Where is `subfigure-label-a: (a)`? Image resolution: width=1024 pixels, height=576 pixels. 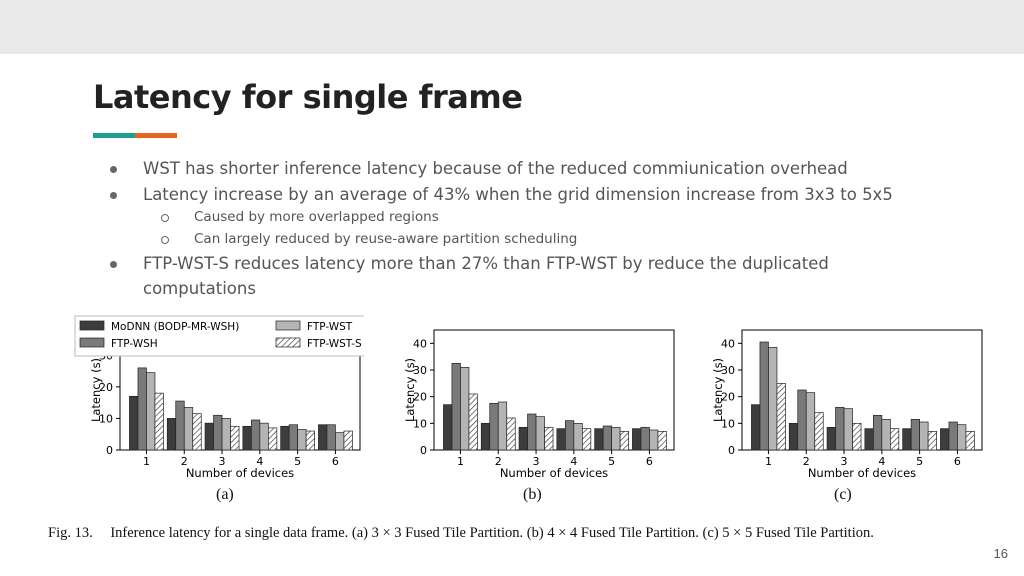
subfigure-label-a: (a) is located at coordinates (225, 494).